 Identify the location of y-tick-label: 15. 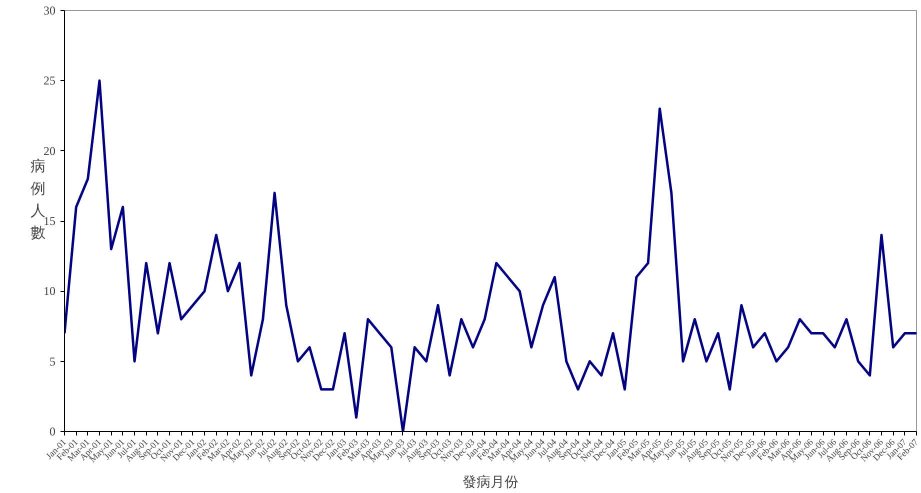
(50, 221).